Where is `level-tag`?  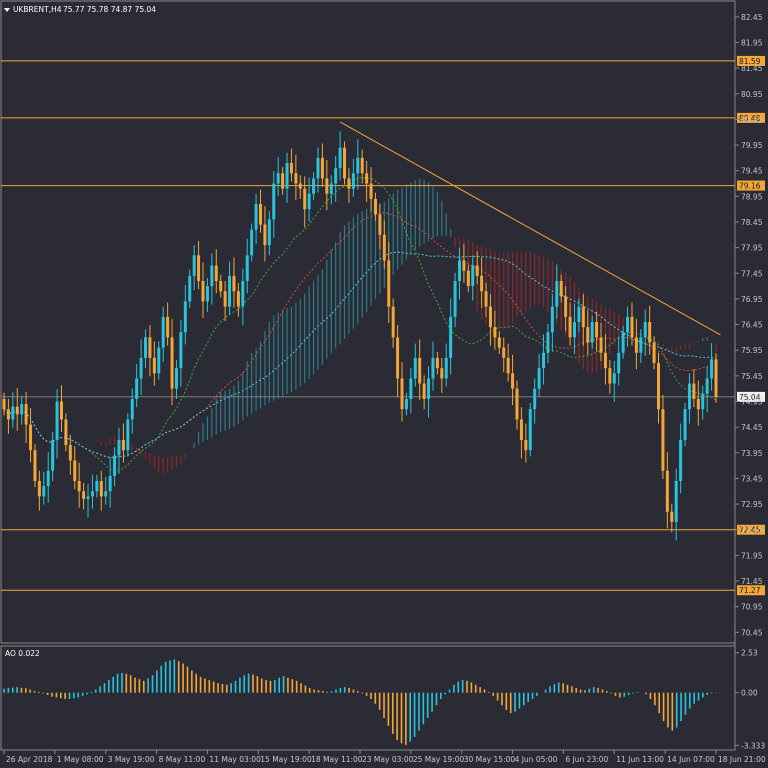
level-tag is located at coordinates (751, 60).